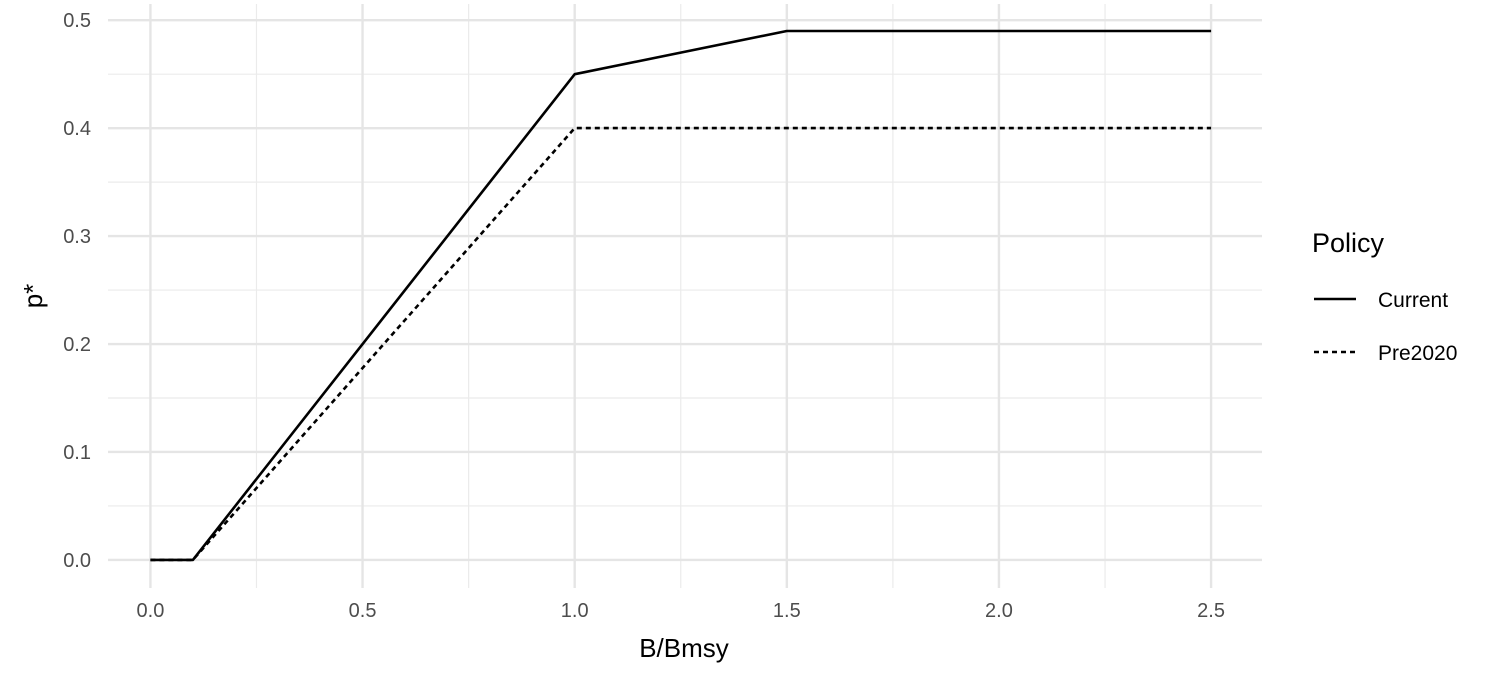 Image resolution: width=1512 pixels, height=680 pixels. I want to click on y-tick-label: 0.5, so click(77, 21).